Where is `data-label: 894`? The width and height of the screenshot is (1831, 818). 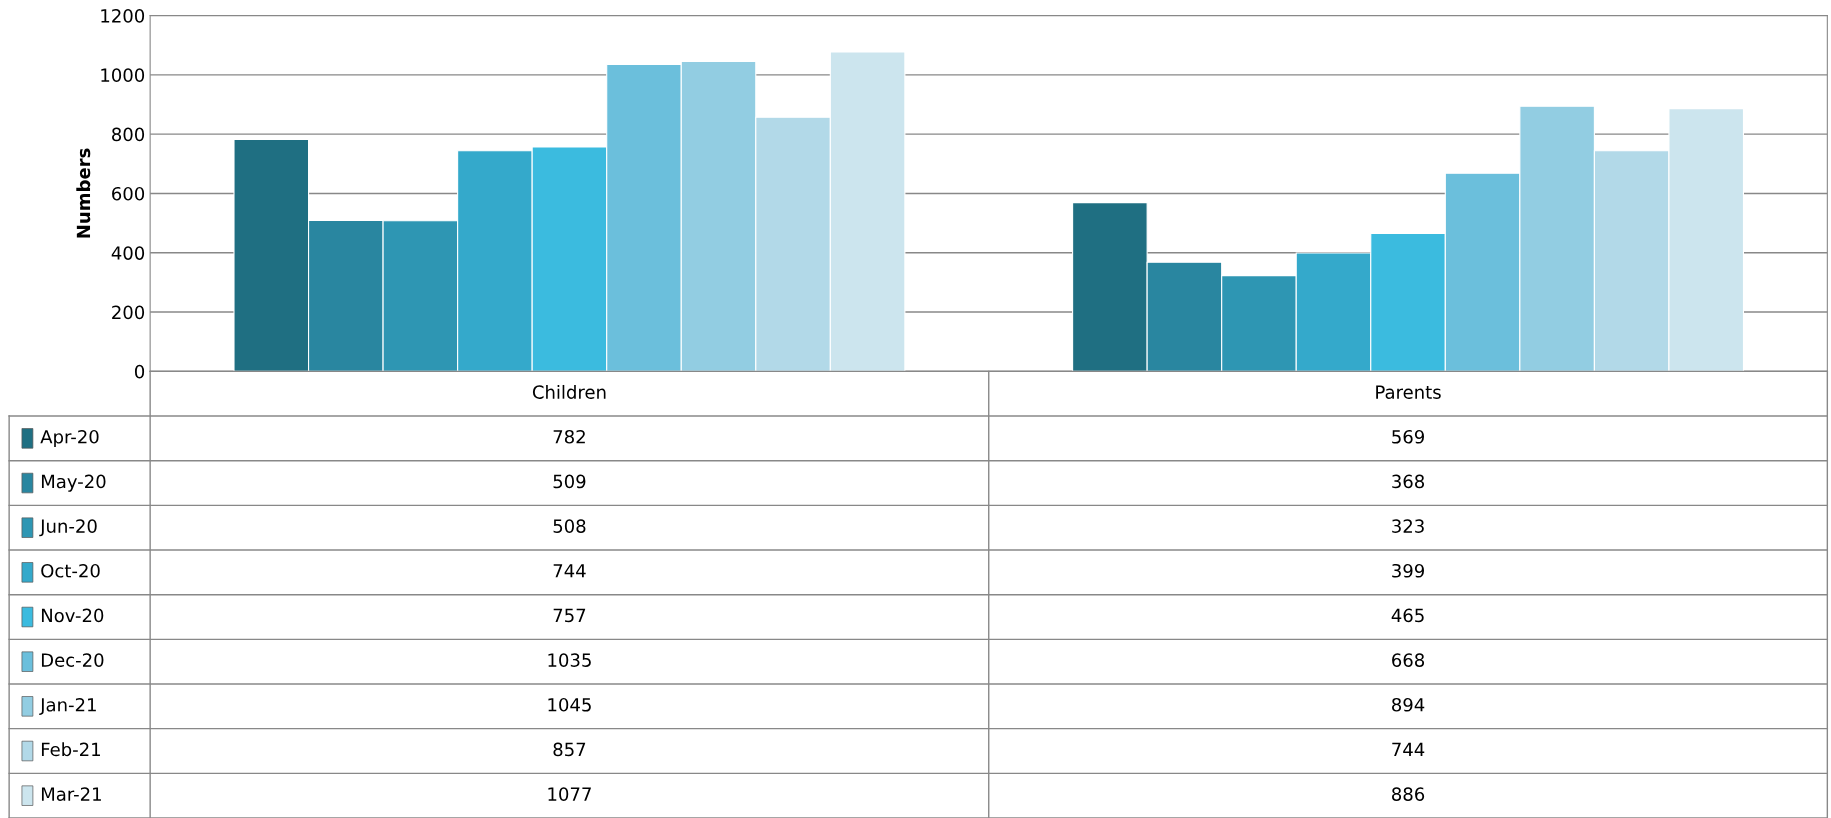 data-label: 894 is located at coordinates (1408, 704).